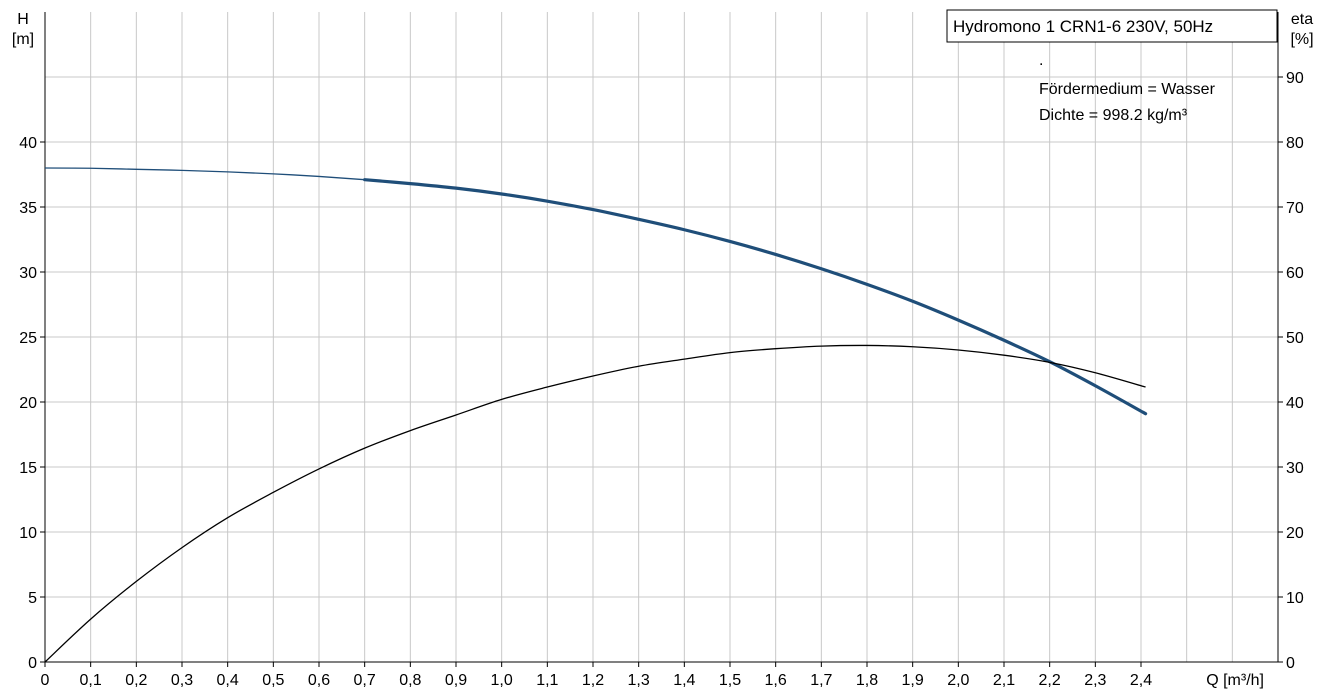 The width and height of the screenshot is (1330, 696). Describe the element at coordinates (1004, 680) in the screenshot. I see `x-tick-label: 2,1` at that location.